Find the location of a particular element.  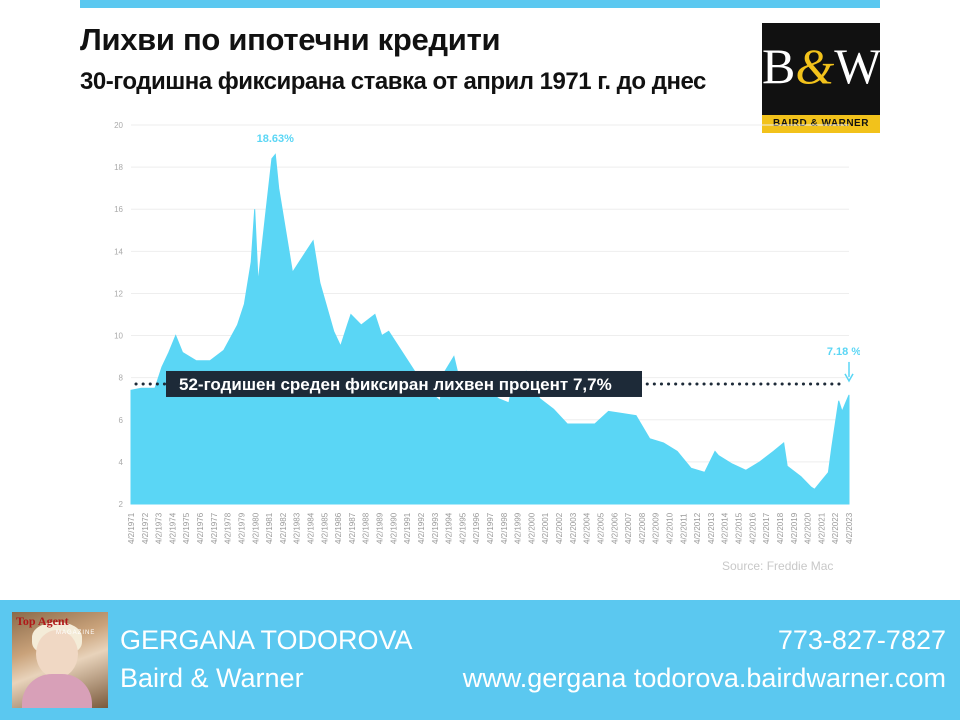

x-tick-label: 4/2/2015 is located at coordinates (739, 528).